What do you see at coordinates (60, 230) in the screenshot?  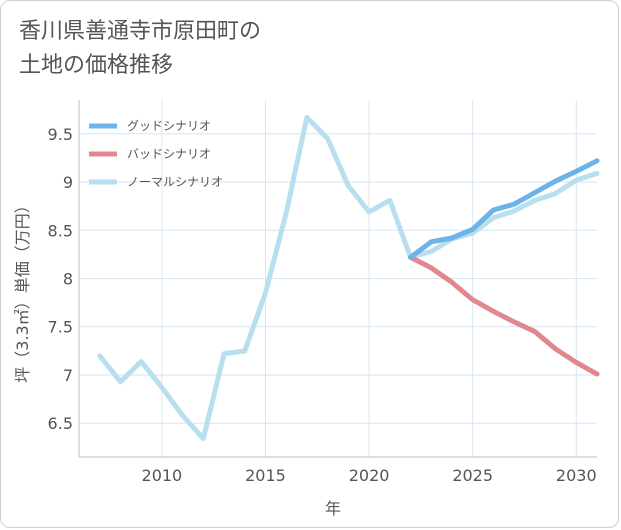 I see `y-tick-label: 8.5` at bounding box center [60, 230].